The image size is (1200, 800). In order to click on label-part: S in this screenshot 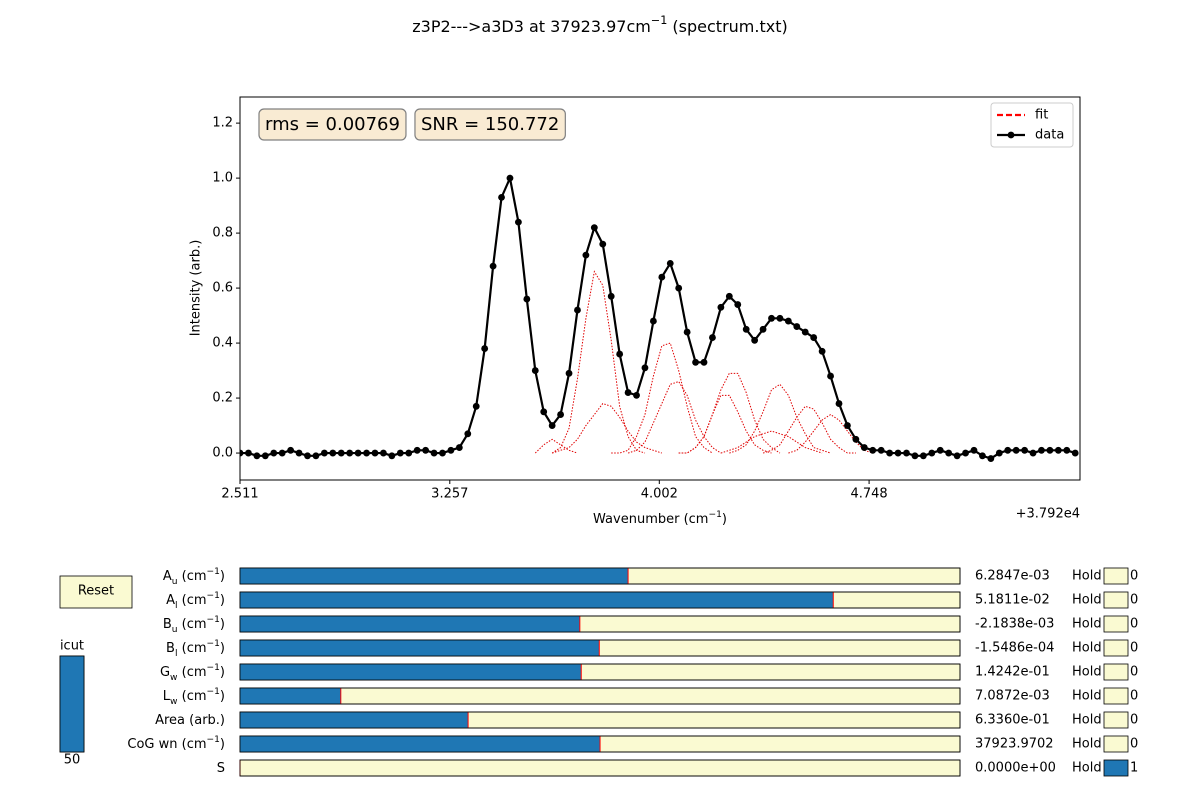, I will do `click(221, 768)`.